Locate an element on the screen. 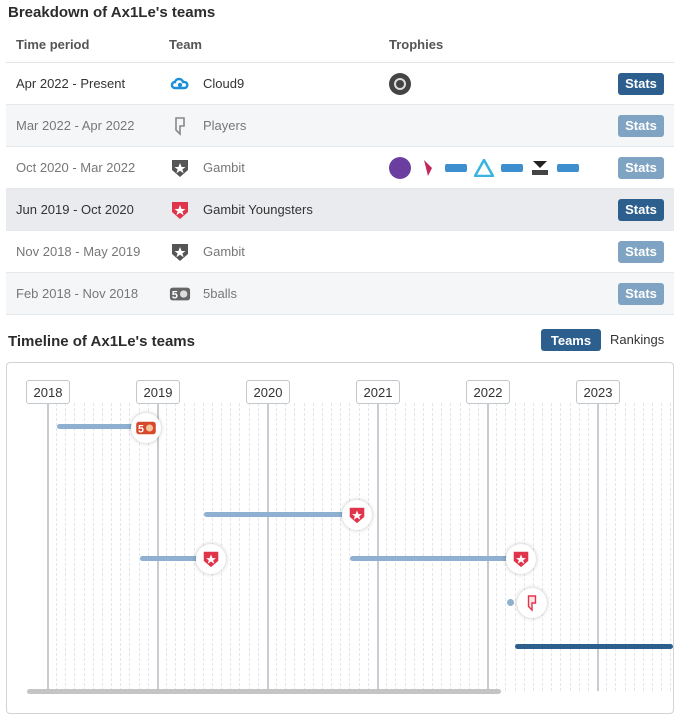  year-label: 2022 is located at coordinates (488, 392).